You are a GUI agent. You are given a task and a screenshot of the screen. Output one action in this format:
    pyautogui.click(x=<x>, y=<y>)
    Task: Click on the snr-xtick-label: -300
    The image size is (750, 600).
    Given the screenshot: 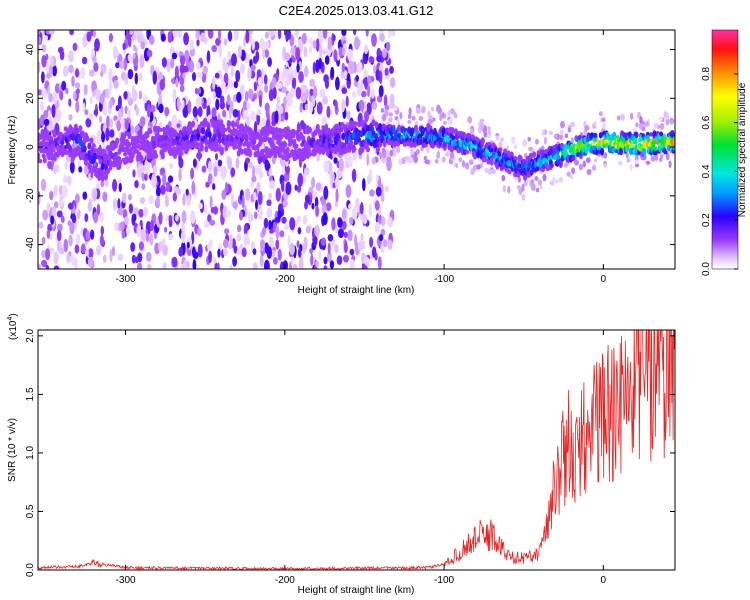 What is the action you would take?
    pyautogui.click(x=126, y=580)
    